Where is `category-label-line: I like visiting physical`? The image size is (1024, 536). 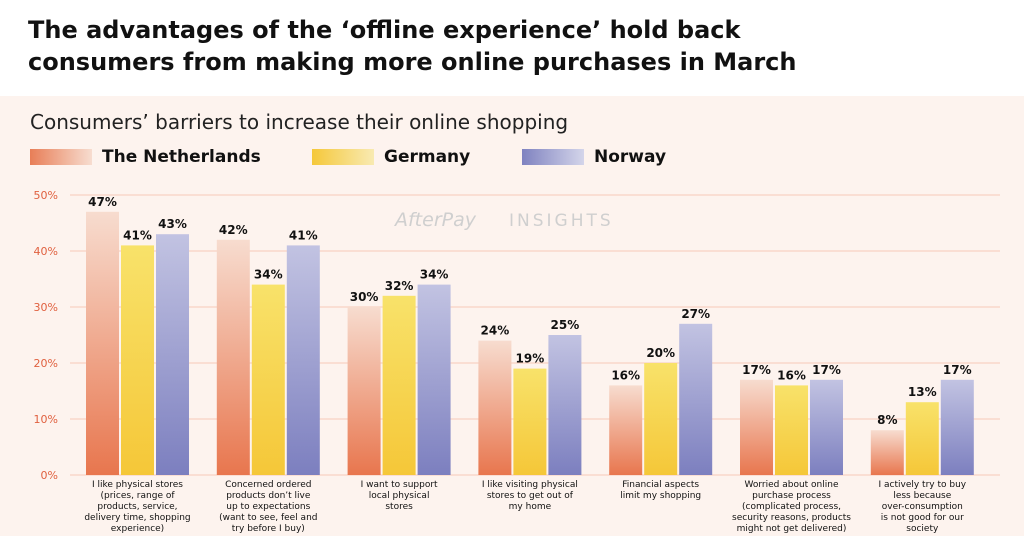 category-label-line: I like visiting physical is located at coordinates (530, 485).